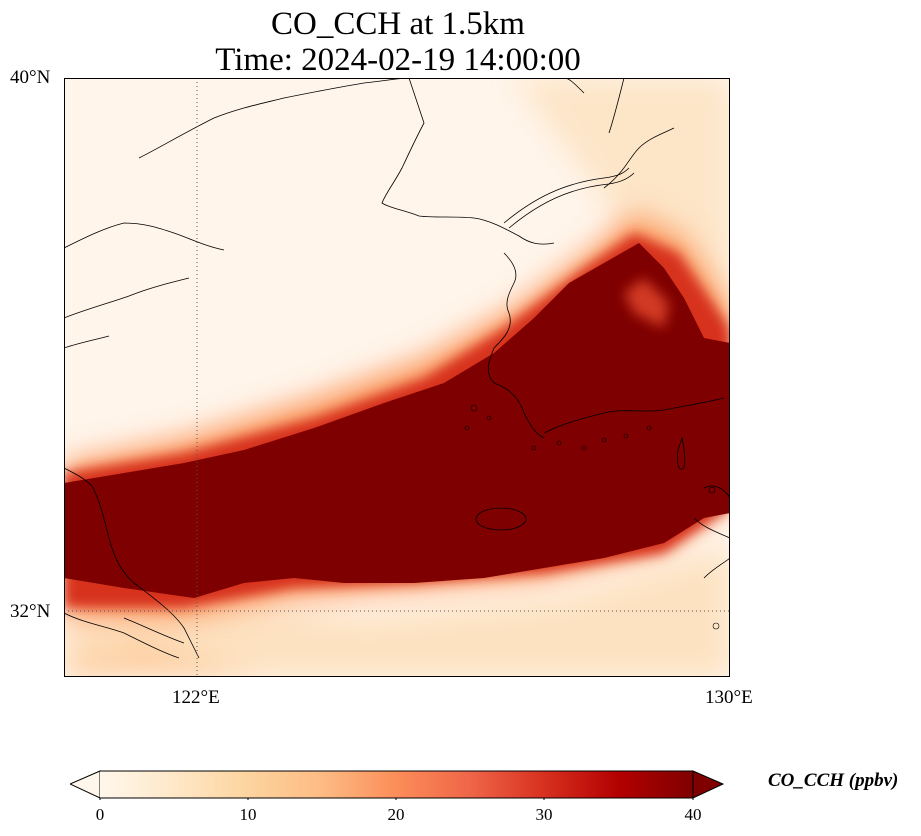 This screenshot has width=921, height=836. Describe the element at coordinates (693, 814) in the screenshot. I see `colorbar-tick-40: 40` at that location.